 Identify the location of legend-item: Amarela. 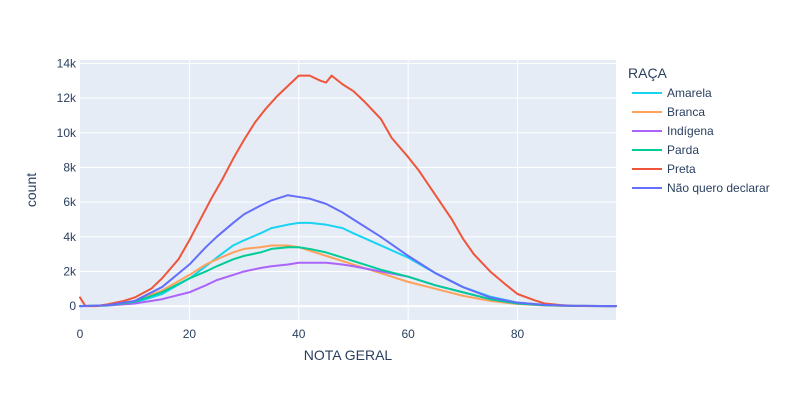
(672, 93).